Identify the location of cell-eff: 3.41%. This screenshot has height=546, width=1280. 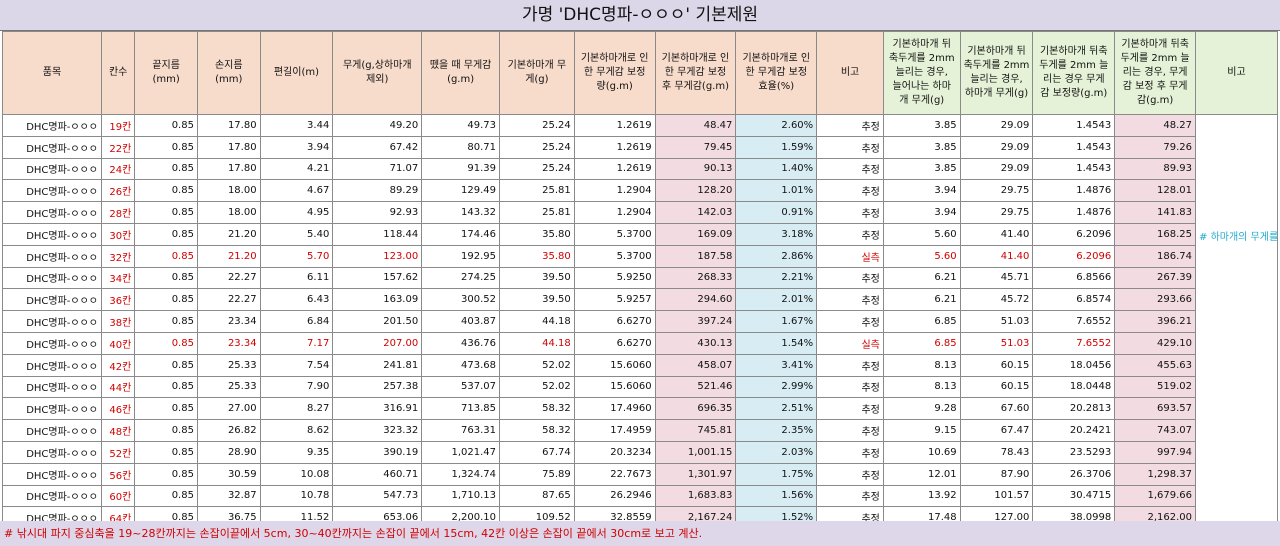
(776, 365).